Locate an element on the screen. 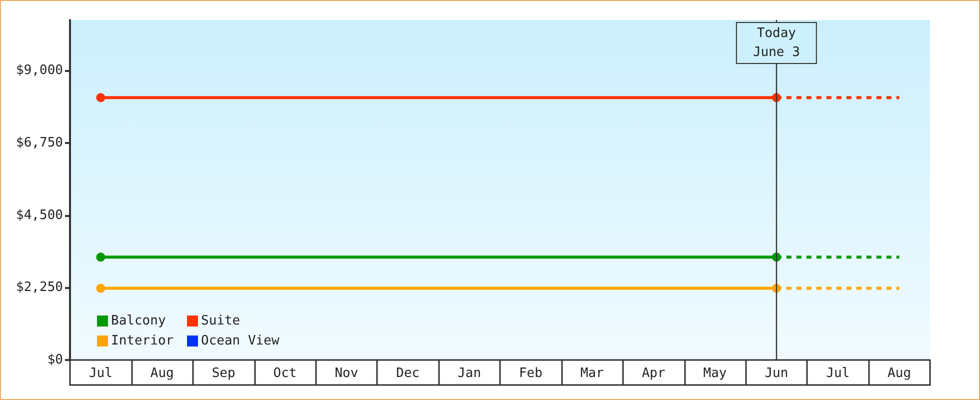 The image size is (980, 400). x-tick-label: Oct is located at coordinates (285, 373).